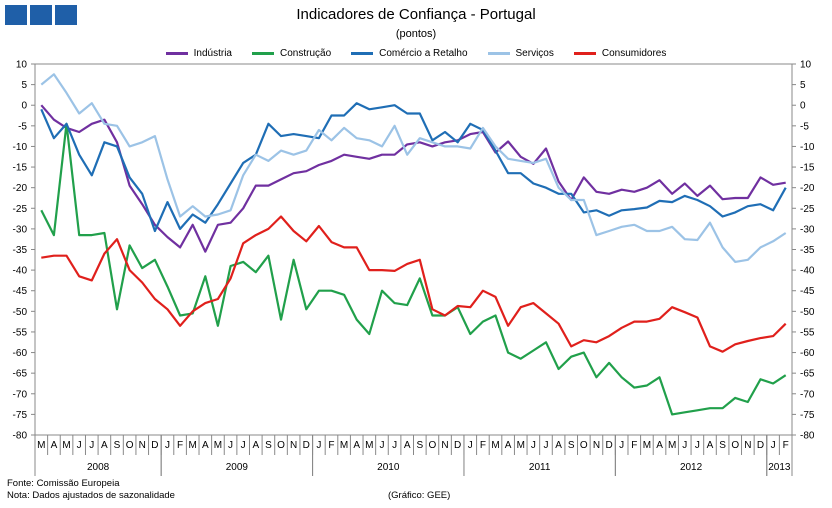 This screenshot has width=832, height=508. Describe the element at coordinates (540, 467) in the screenshot. I see `year-label: 2011` at that location.